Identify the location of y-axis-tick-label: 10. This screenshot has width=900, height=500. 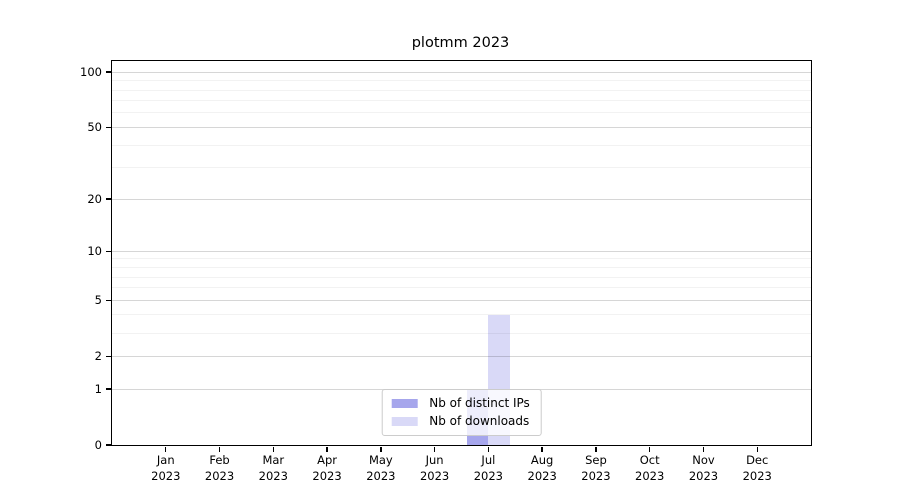
(94, 251).